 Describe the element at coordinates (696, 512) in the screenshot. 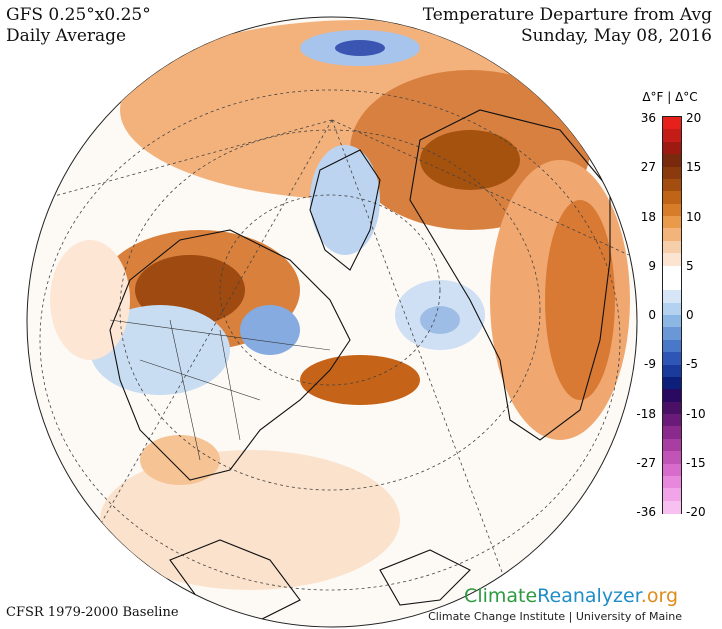

I see `legend-tick-c: -20` at that location.